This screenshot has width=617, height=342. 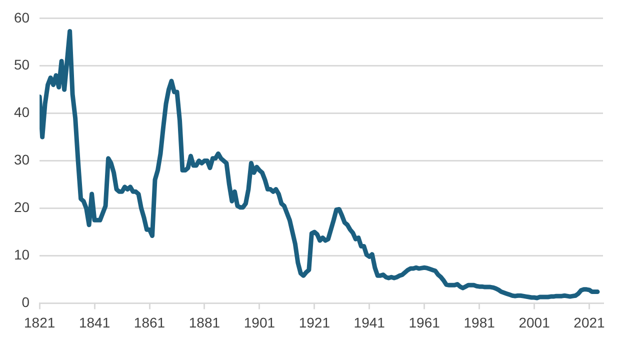 I want to click on x-tick-label: 2001, so click(x=534, y=322).